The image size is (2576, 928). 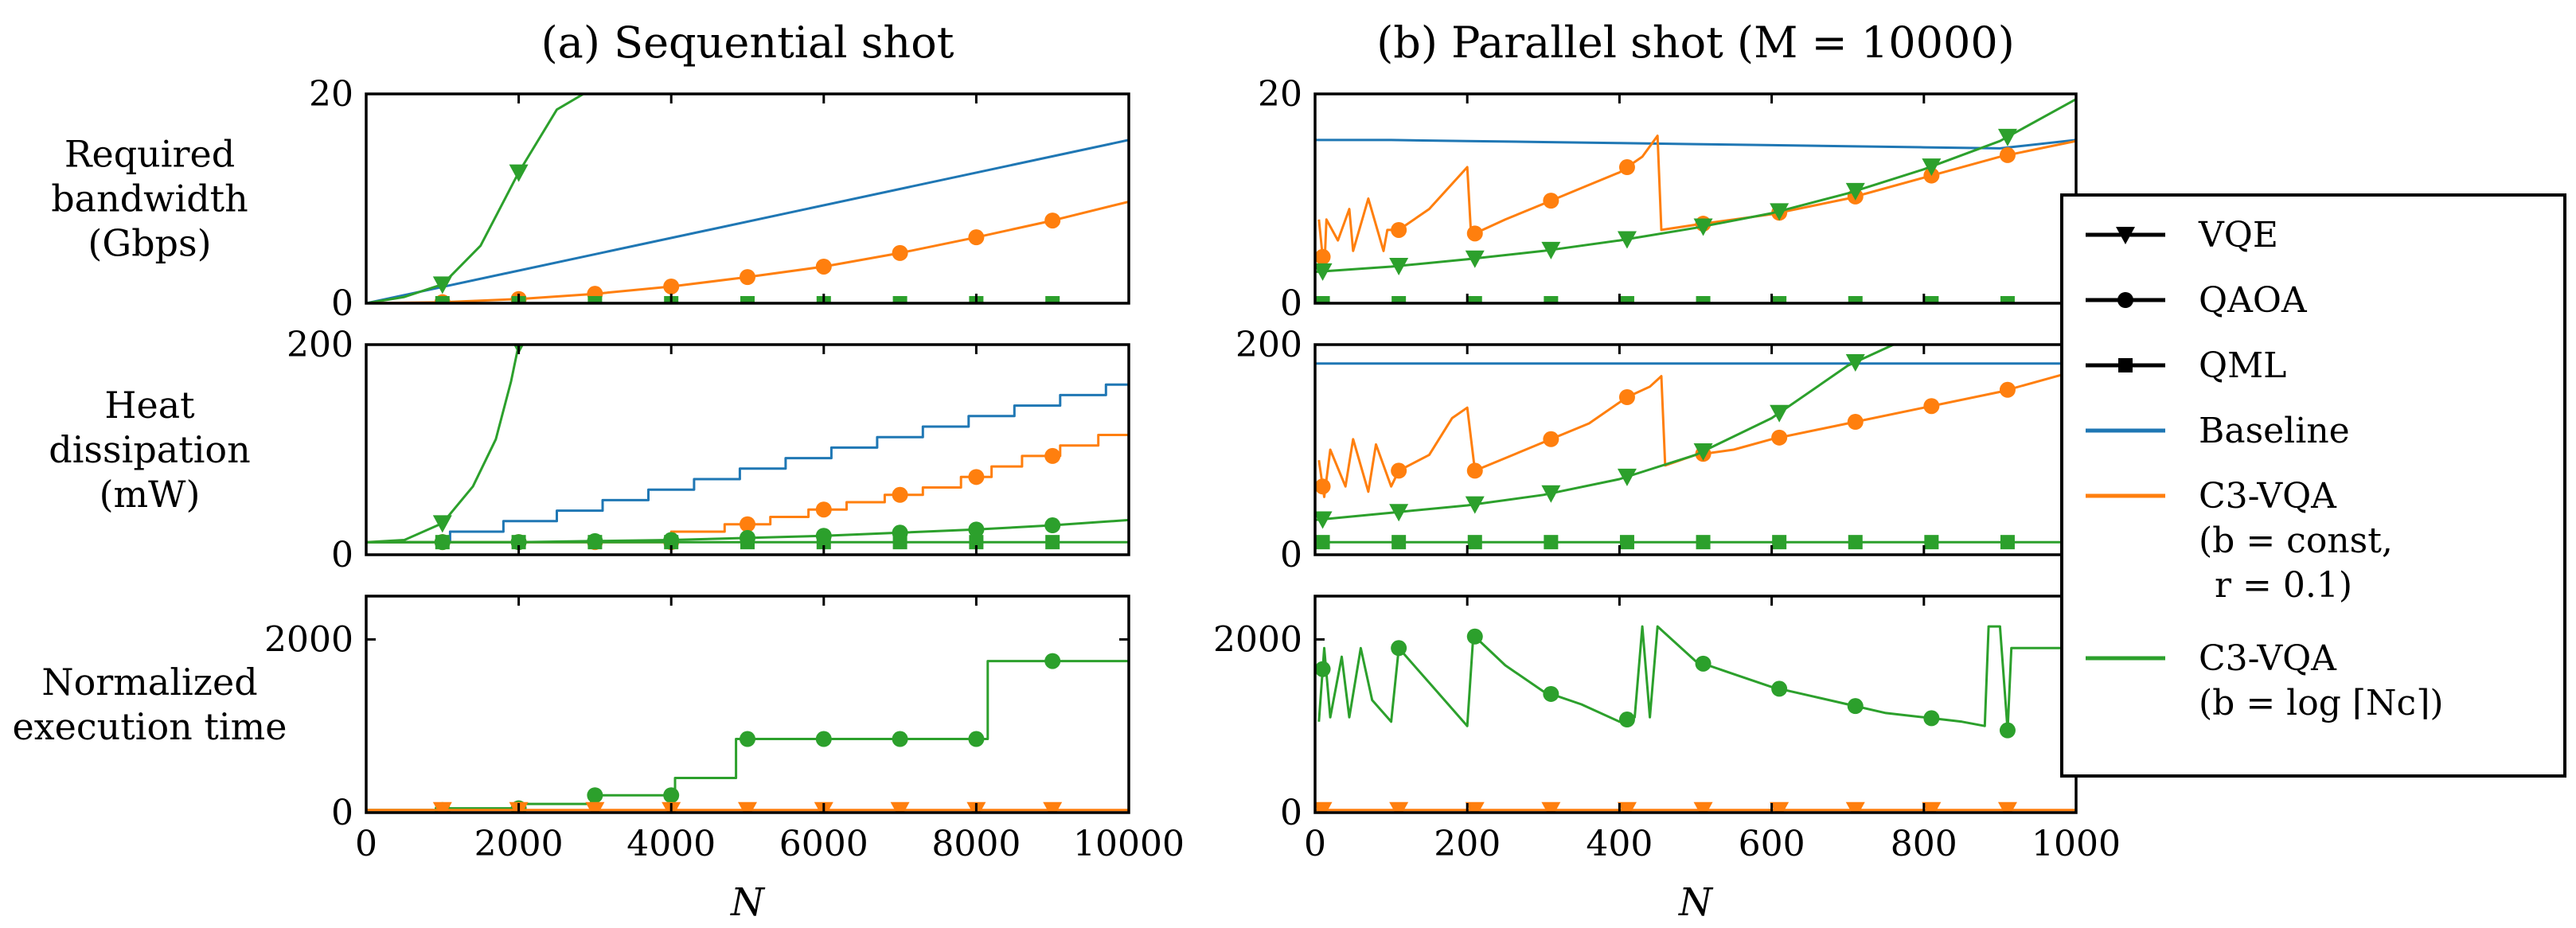 What do you see at coordinates (149, 405) in the screenshot?
I see `row-label: Heat` at bounding box center [149, 405].